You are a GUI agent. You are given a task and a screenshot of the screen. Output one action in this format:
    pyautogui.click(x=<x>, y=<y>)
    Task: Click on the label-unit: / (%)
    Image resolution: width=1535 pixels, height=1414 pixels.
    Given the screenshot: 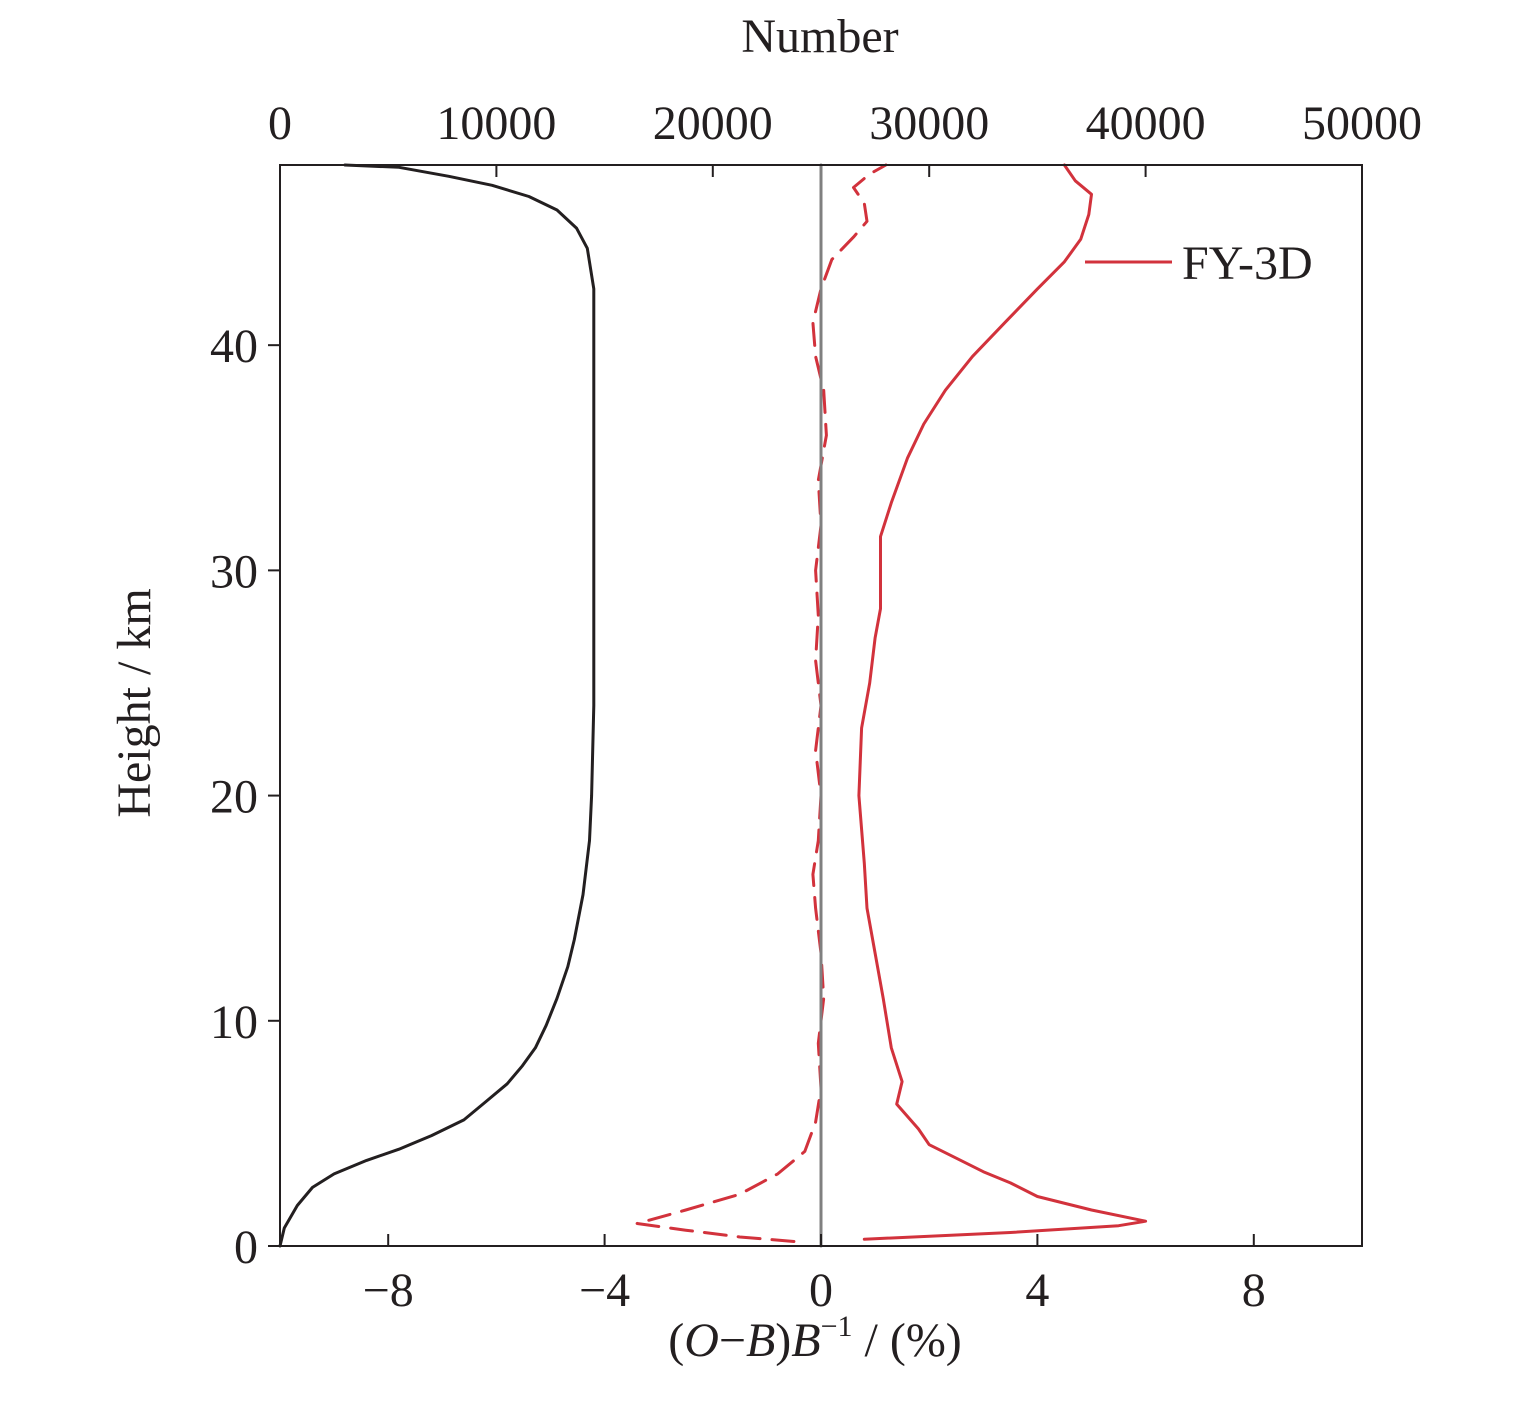 What is the action you would take?
    pyautogui.click(x=907, y=1340)
    